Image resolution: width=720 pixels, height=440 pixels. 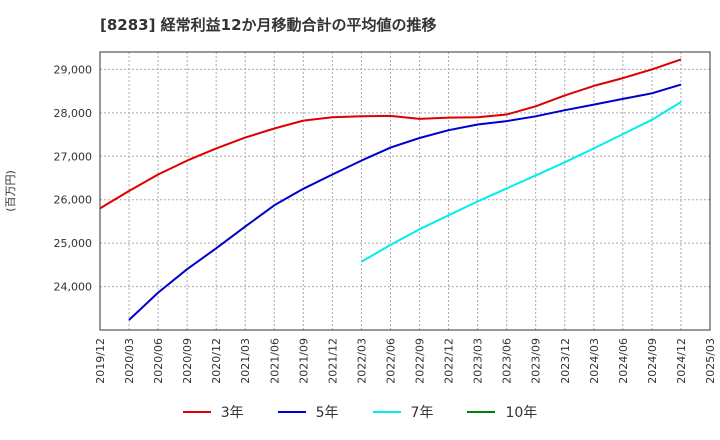 I want to click on x-tick-label: 2023/09, so click(x=536, y=361).